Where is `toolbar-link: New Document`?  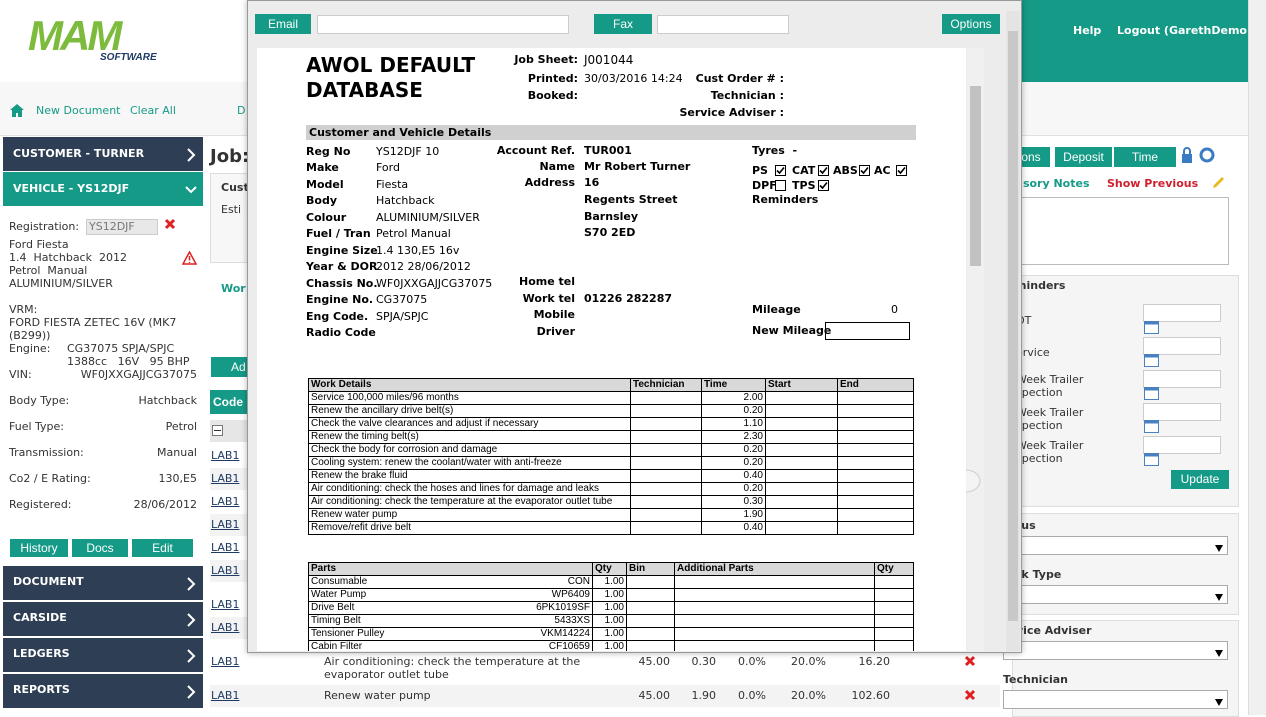 toolbar-link: New Document is located at coordinates (78, 110).